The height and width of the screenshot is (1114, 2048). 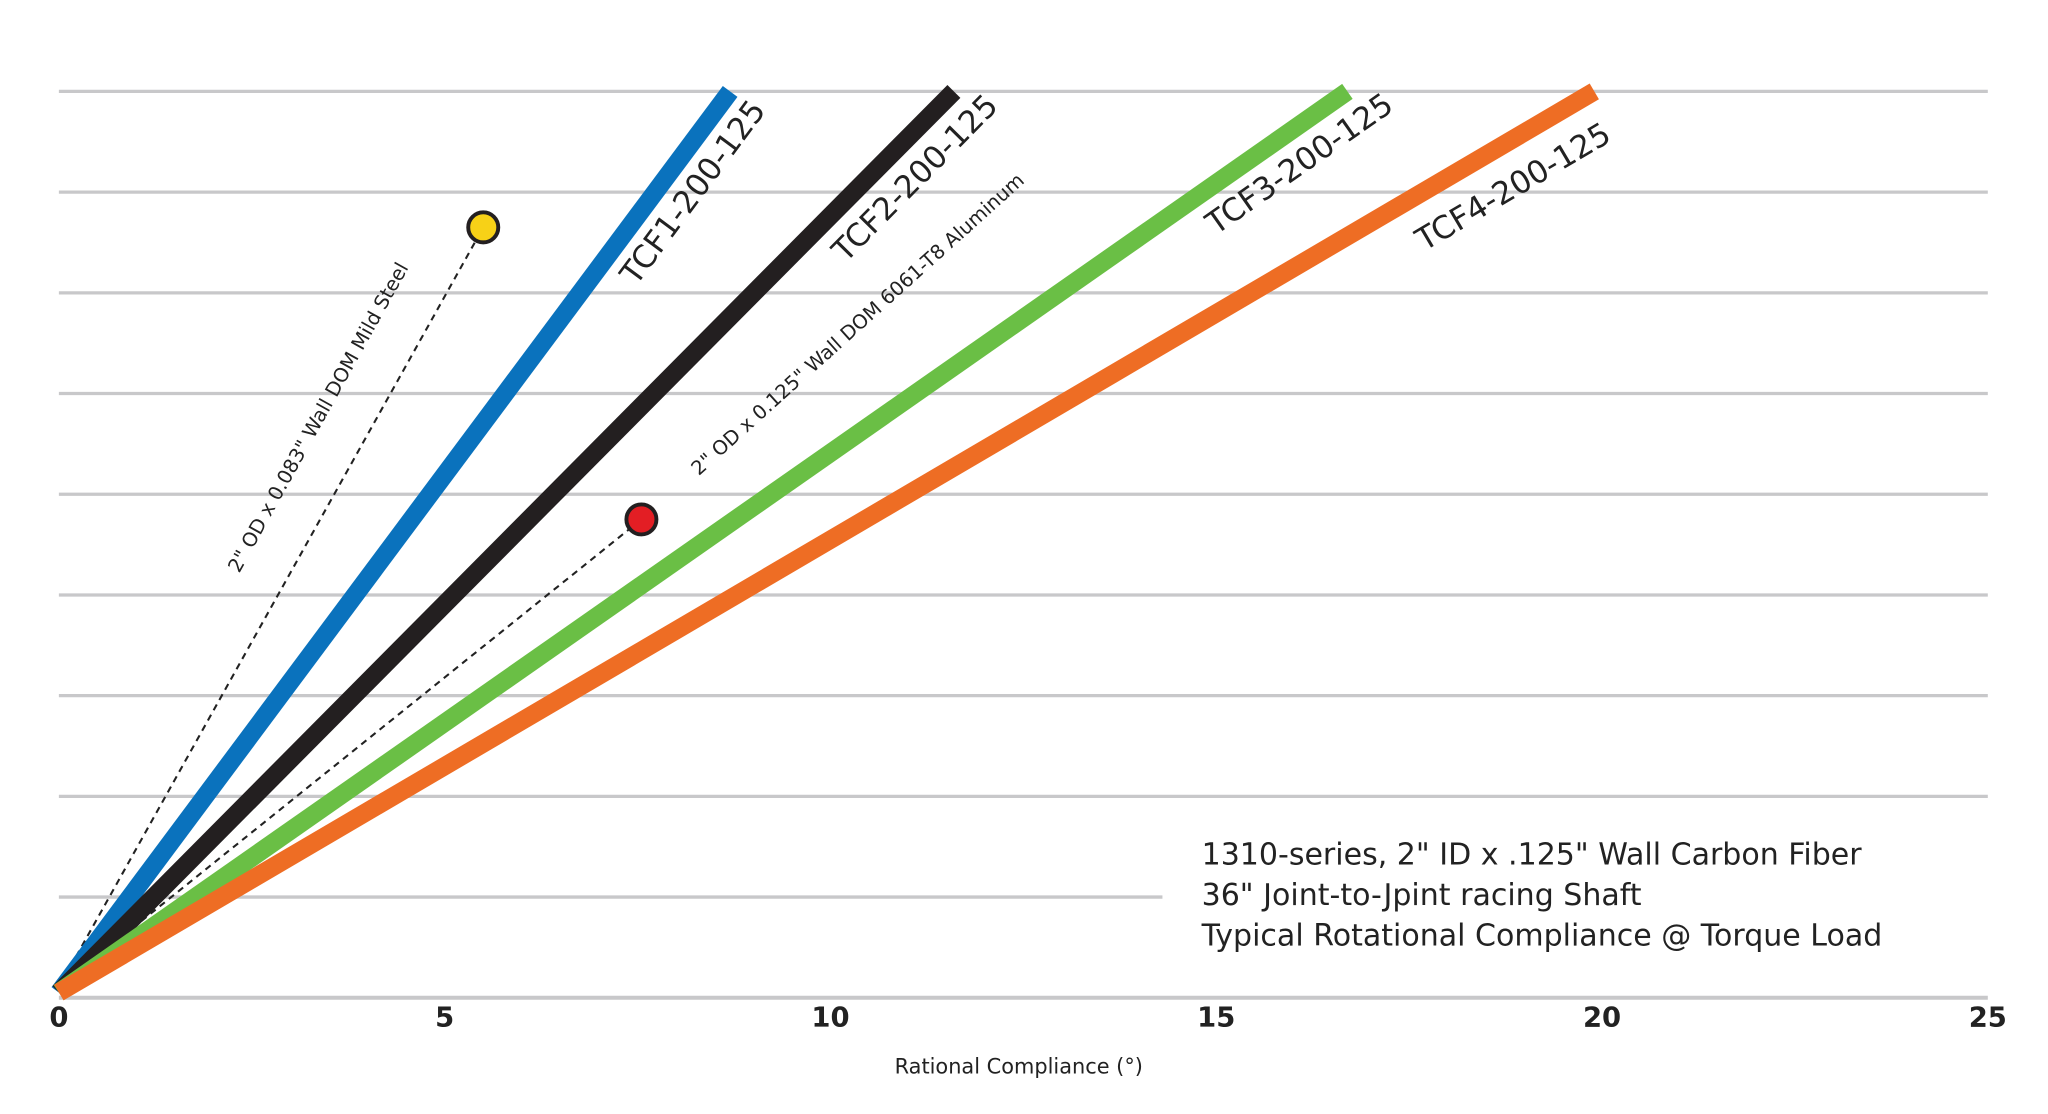 I want to click on x-tick-label: 15, so click(x=1216, y=1017).